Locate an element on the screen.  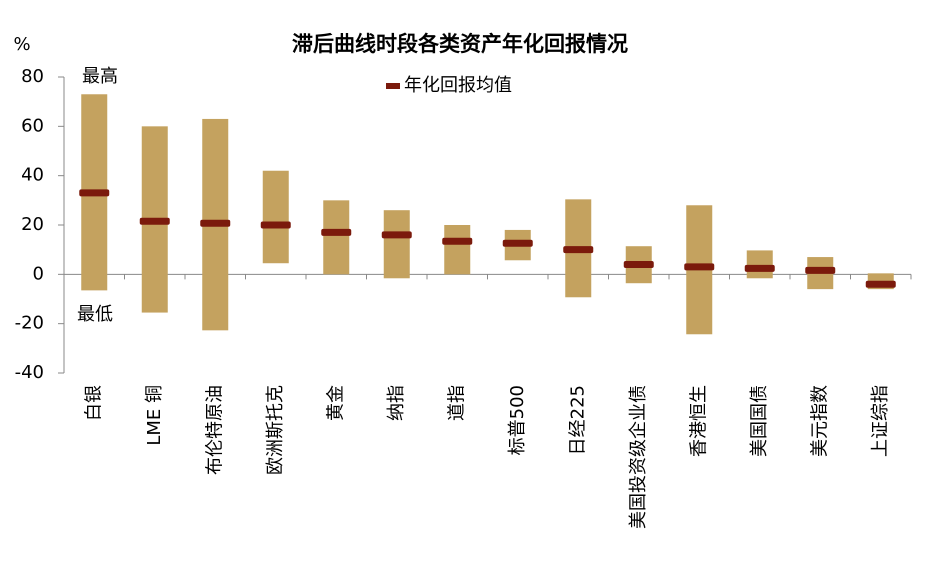
x-tick-label: 道指 is located at coordinates (456, 403).